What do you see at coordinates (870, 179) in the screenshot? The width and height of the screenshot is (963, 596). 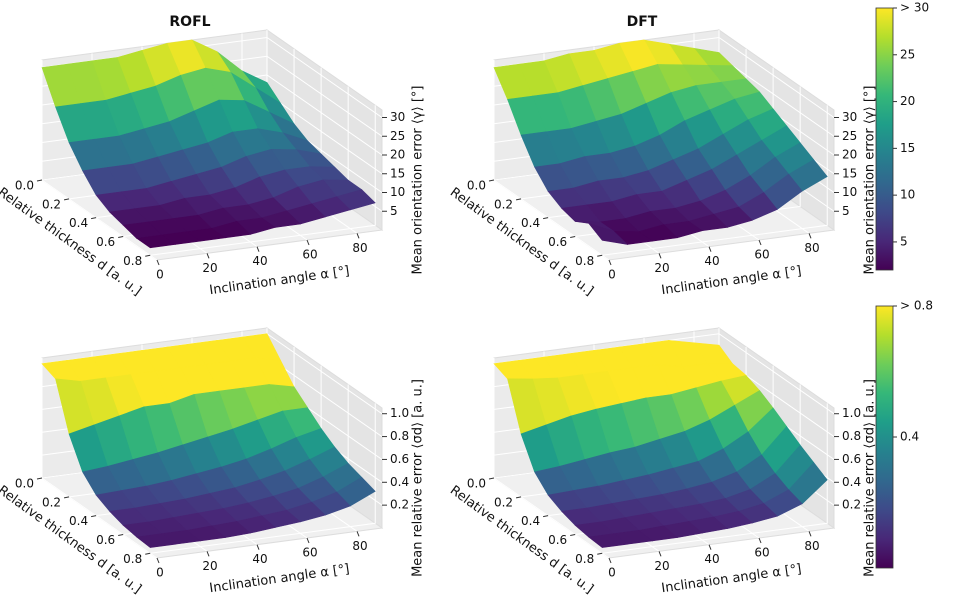 I see `z-axis-label: Mean orientation error ⟨γ⟩ [°]` at bounding box center [870, 179].